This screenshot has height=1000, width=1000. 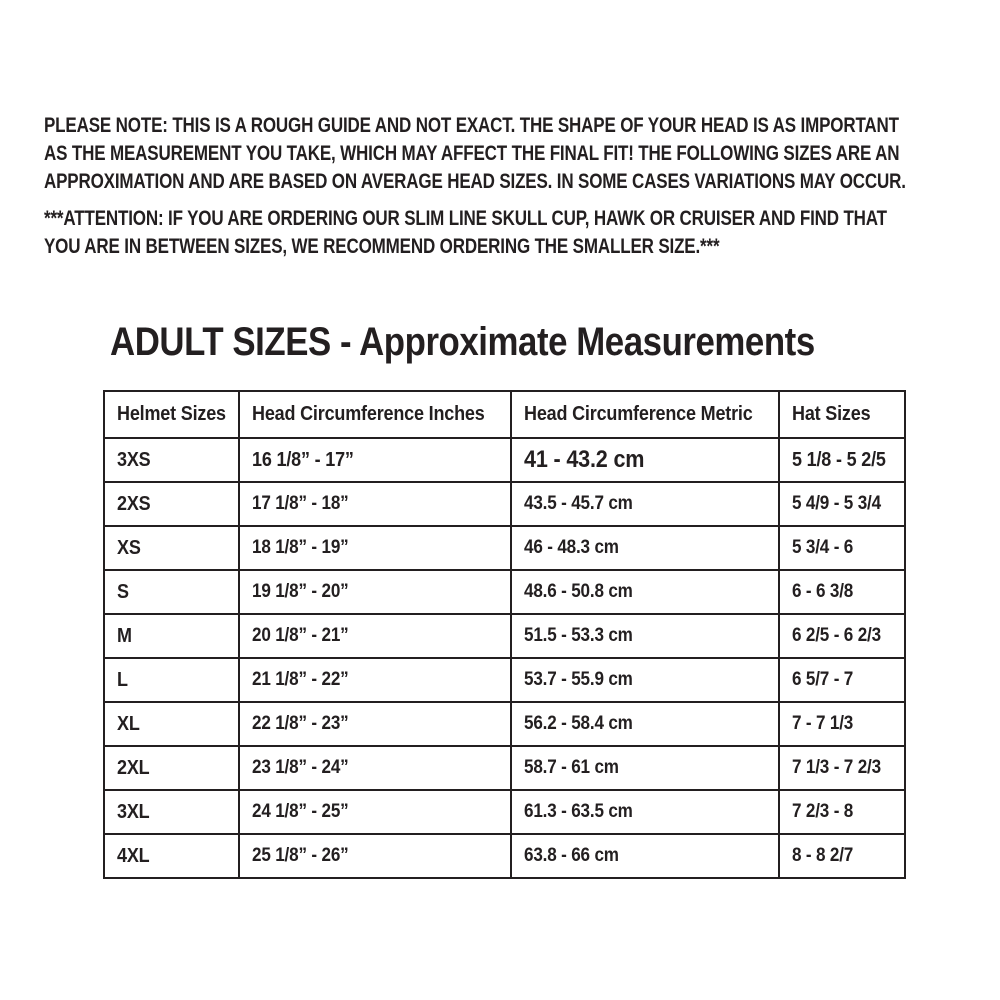 What do you see at coordinates (645, 504) in the screenshot?
I see `cell-metric: 43.5 - 45.7 cm` at bounding box center [645, 504].